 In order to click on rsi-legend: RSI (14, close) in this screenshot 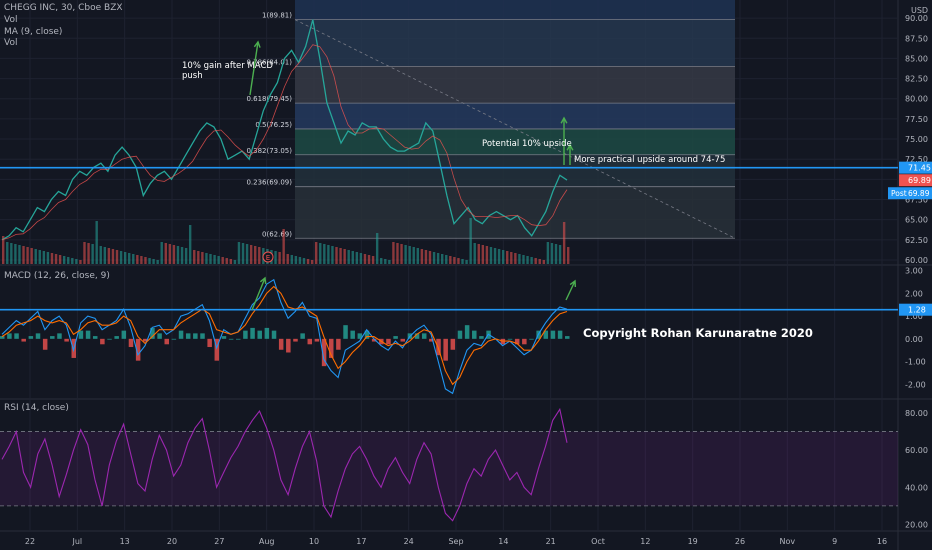, I will do `click(36, 408)`.